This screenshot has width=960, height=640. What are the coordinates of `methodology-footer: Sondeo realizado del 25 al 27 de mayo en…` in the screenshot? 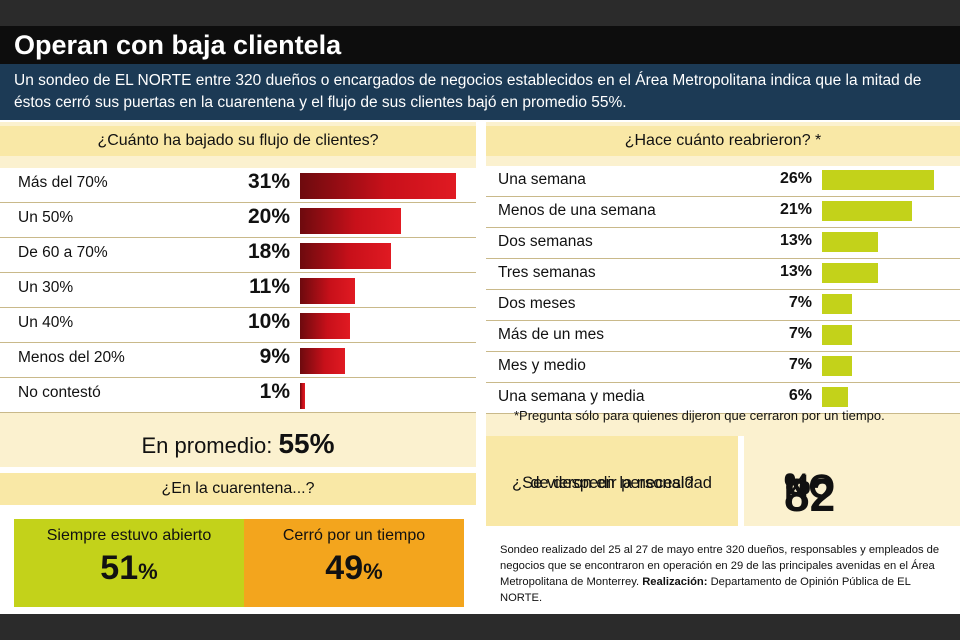 It's located at (724, 574).